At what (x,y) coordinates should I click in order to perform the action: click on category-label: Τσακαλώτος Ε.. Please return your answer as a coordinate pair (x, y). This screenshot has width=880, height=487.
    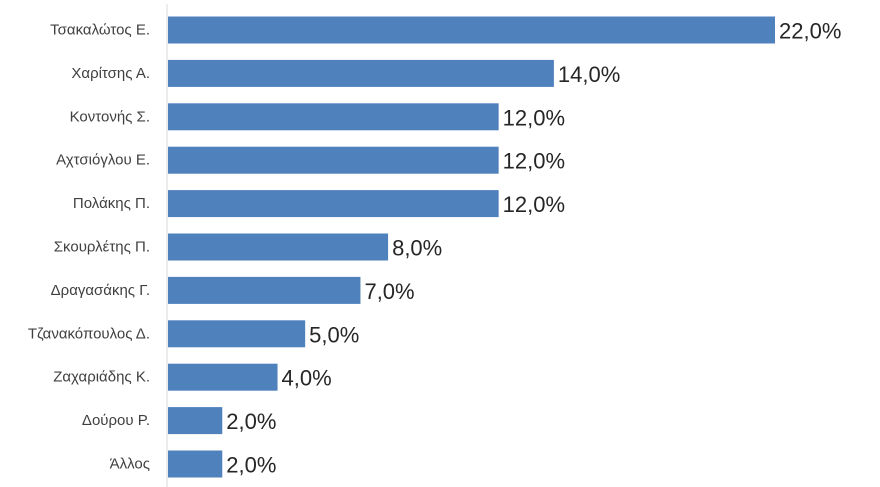
    Looking at the image, I should click on (100, 30).